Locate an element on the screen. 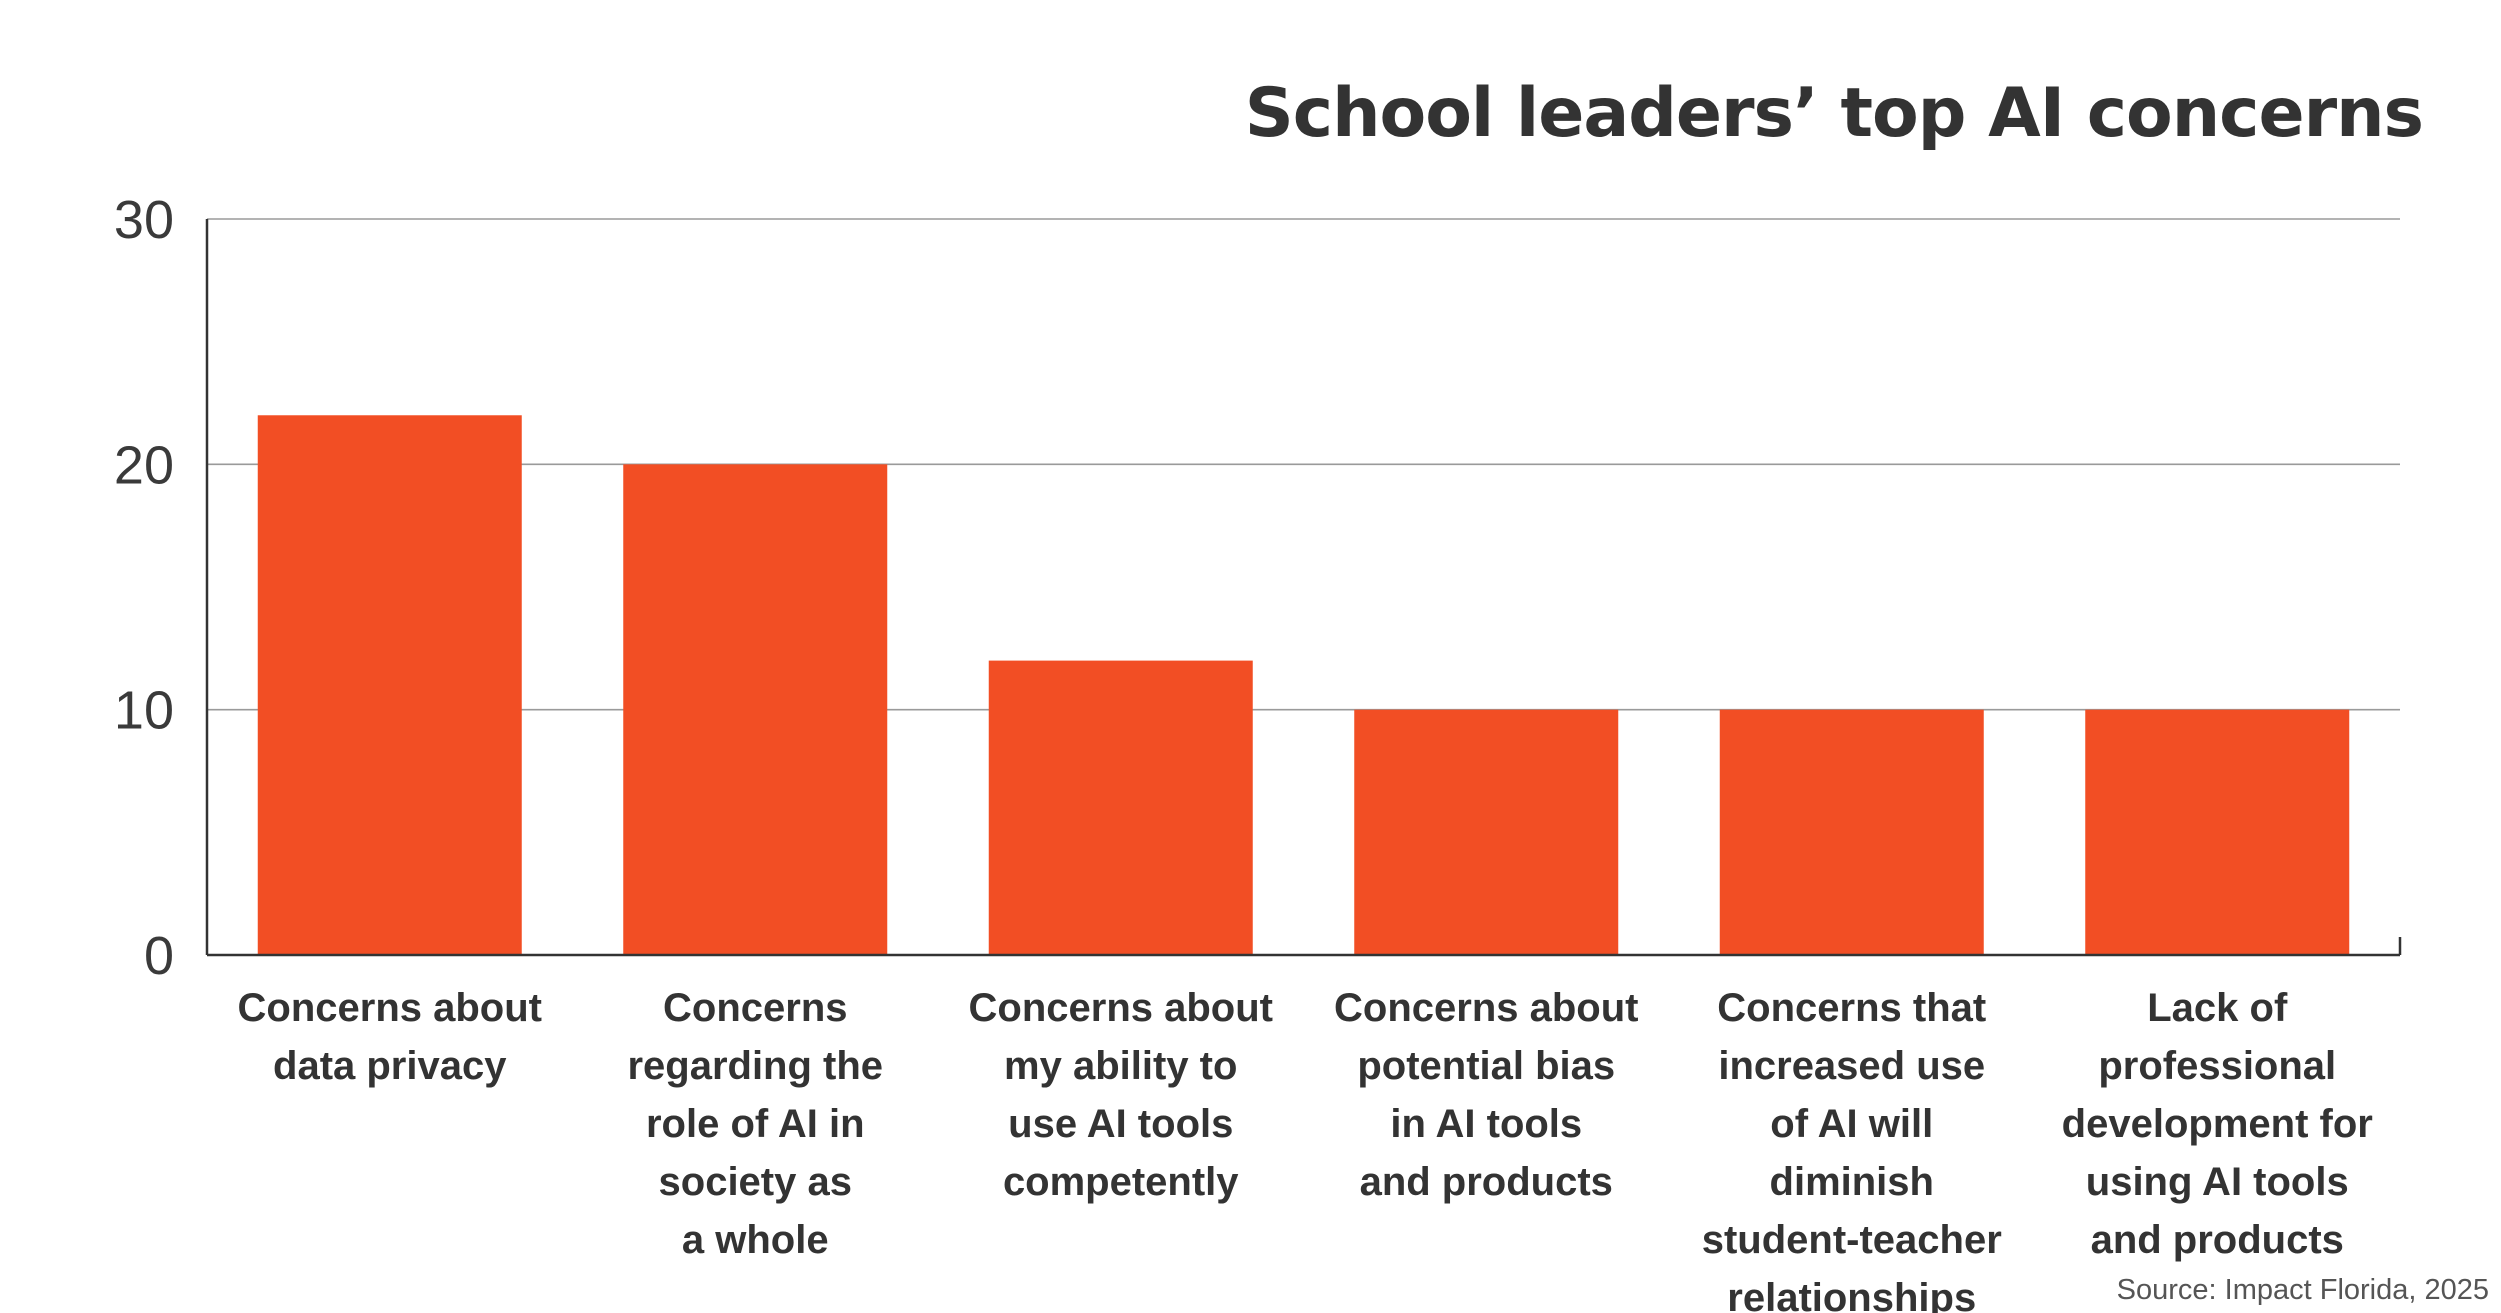  x-category-label-line: potential bias is located at coordinates (1486, 1066).